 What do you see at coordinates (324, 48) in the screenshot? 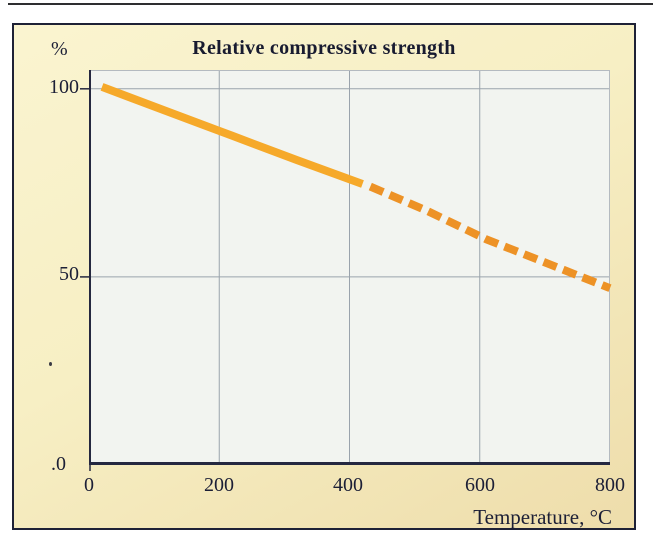
I see `chart-title: Relative compressive strength` at bounding box center [324, 48].